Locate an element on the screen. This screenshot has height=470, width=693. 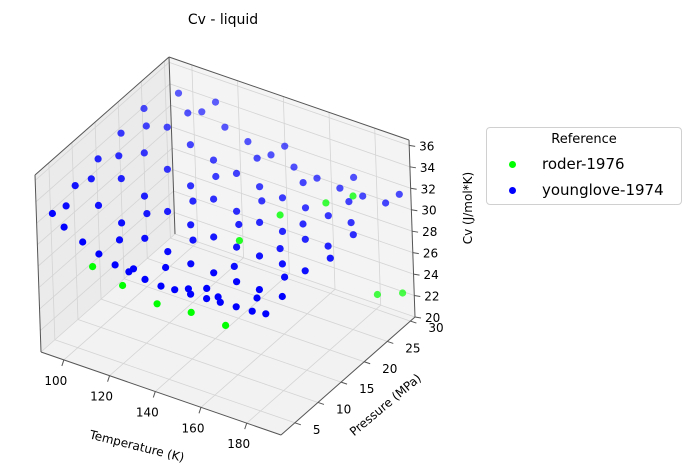
y-tick-label: 25 is located at coordinates (412, 348).